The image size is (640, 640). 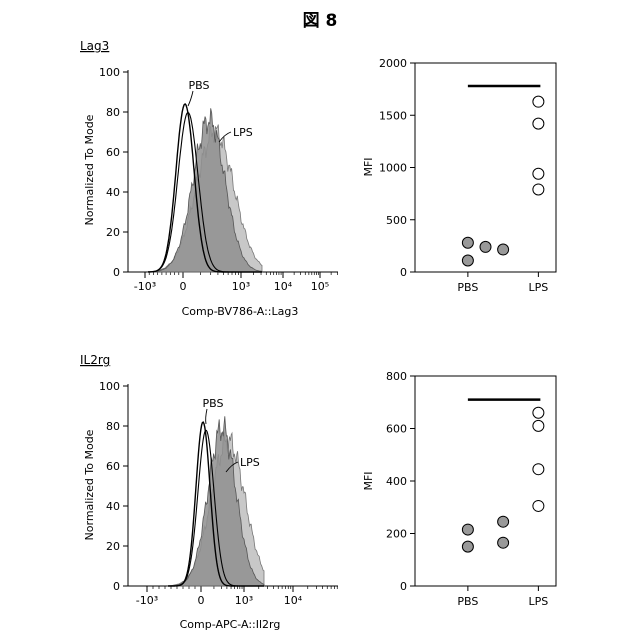 What do you see at coordinates (393, 63) in the screenshot?
I see `y-tick-label: 2000` at bounding box center [393, 63].